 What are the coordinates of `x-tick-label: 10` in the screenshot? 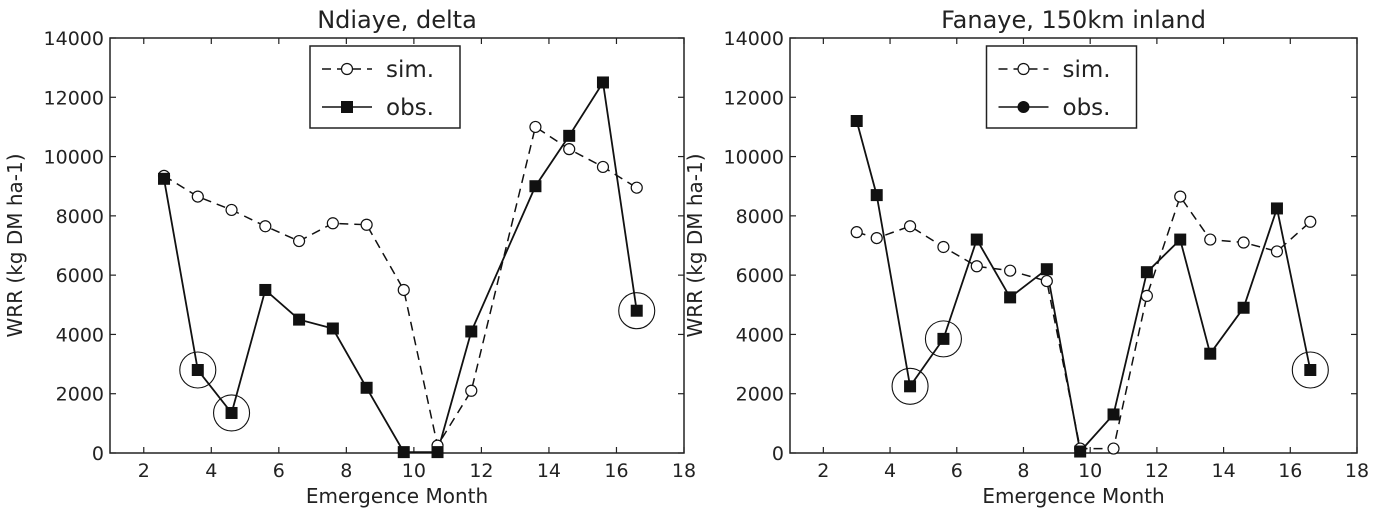 It's located at (1090, 471).